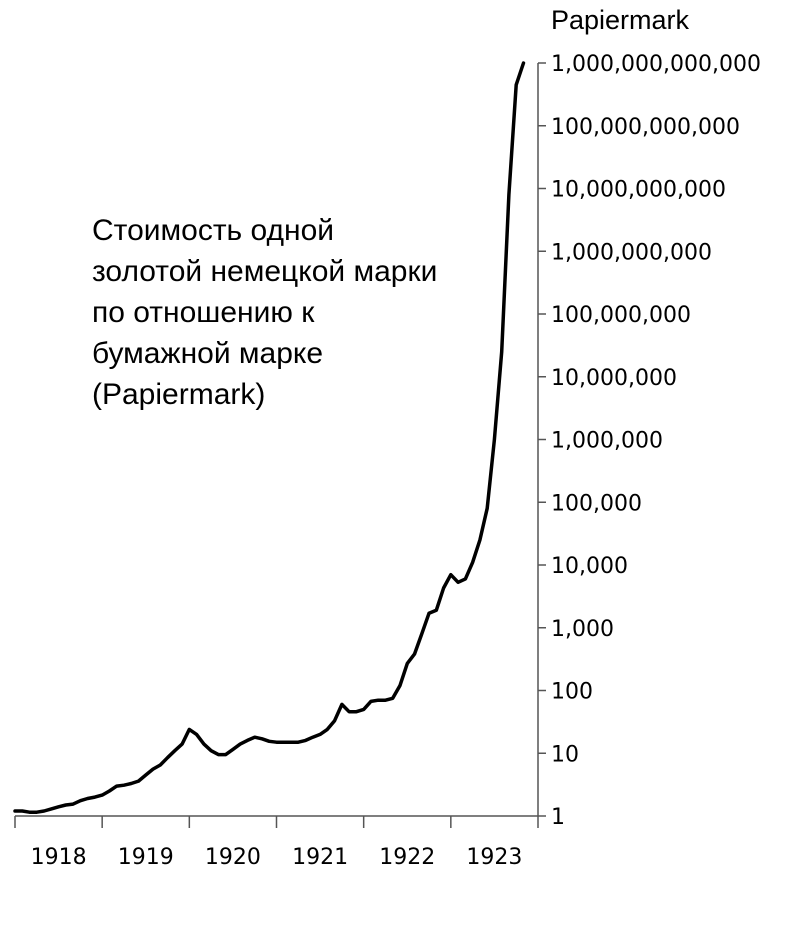  What do you see at coordinates (203, 312) in the screenshot?
I see `annotation-line: по отношению к` at bounding box center [203, 312].